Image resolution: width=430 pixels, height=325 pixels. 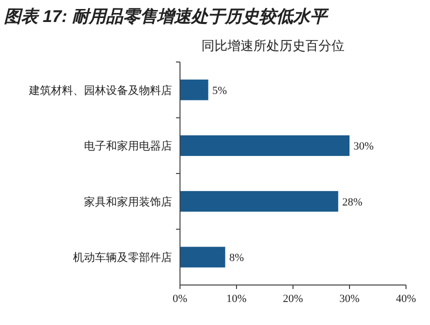 What do you see at coordinates (167, 16) in the screenshot?
I see `chart-title: 图表 17: 耐用品零售增速处于历史较低水平` at bounding box center [167, 16].